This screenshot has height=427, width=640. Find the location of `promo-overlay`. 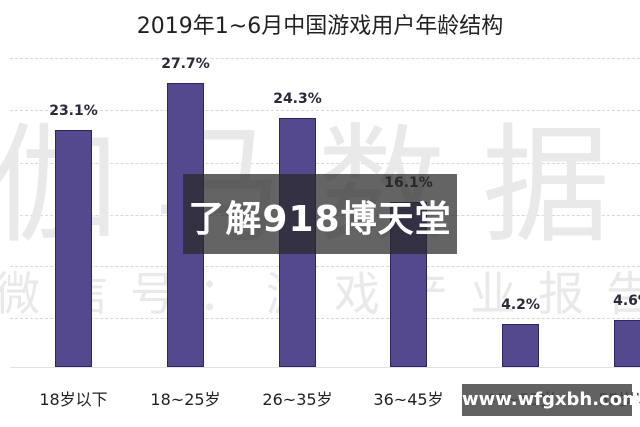

promo-overlay is located at coordinates (320, 214).